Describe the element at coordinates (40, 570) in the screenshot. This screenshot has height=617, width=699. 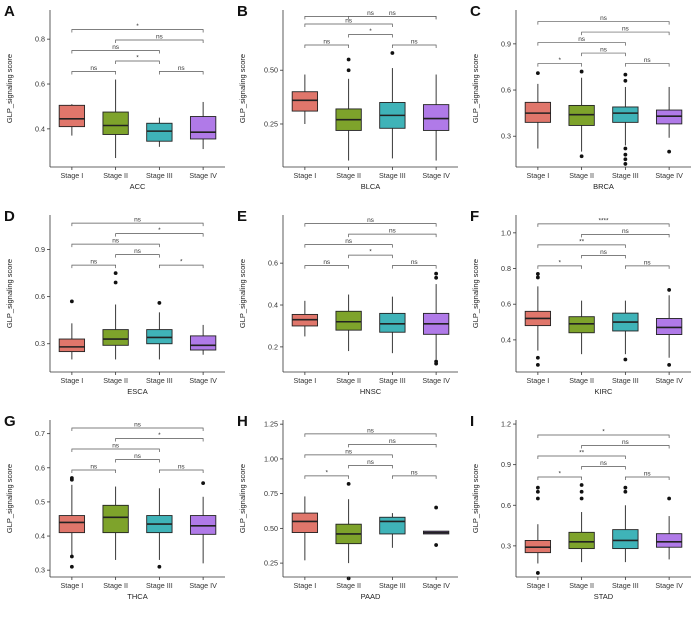
I see `y-tick-label: 0.3` at that location.